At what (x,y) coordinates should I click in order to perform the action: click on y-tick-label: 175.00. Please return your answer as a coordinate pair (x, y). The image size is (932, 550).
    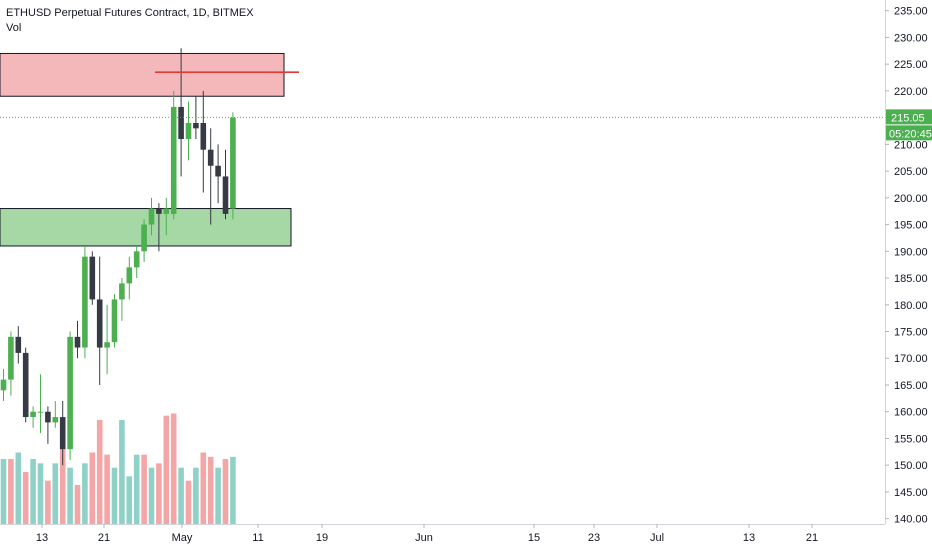
    Looking at the image, I should click on (911, 333).